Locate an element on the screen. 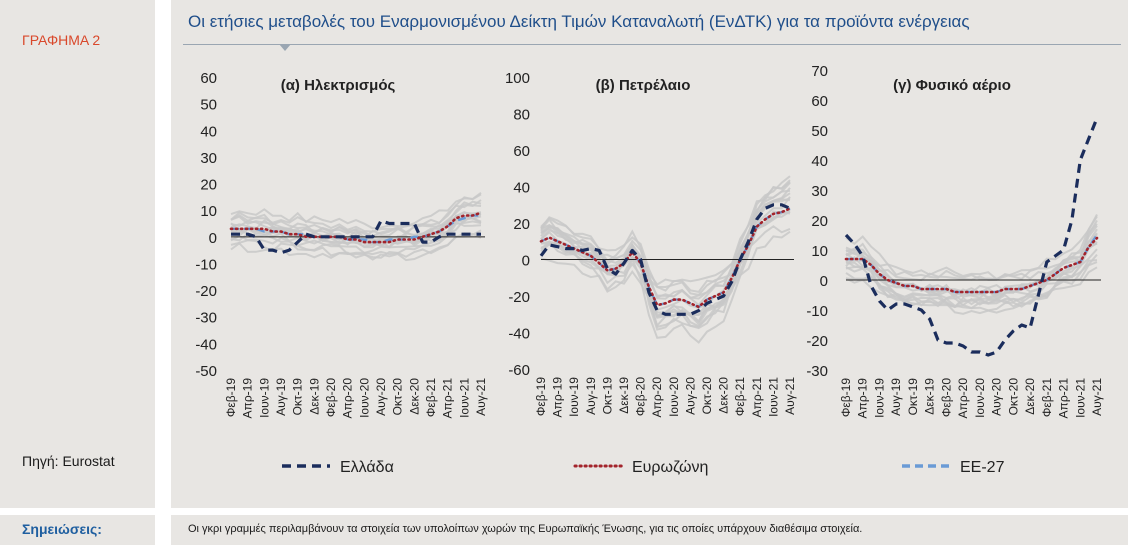 The image size is (1128, 545). chart-title: (γ) Φυσικό αέριο is located at coordinates (952, 85).